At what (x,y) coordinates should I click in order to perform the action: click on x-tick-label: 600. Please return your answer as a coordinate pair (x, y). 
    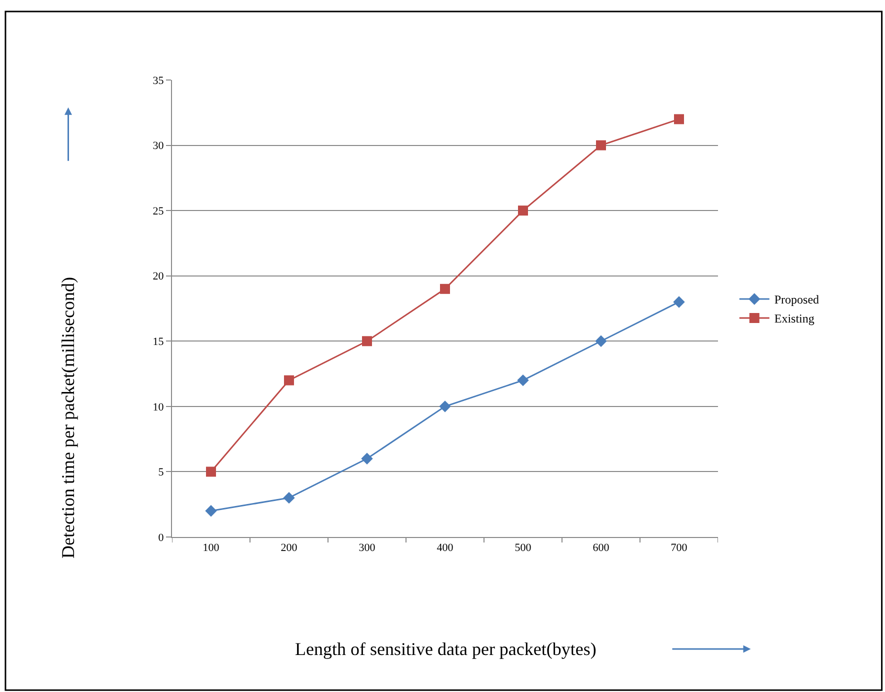
    Looking at the image, I should click on (601, 548).